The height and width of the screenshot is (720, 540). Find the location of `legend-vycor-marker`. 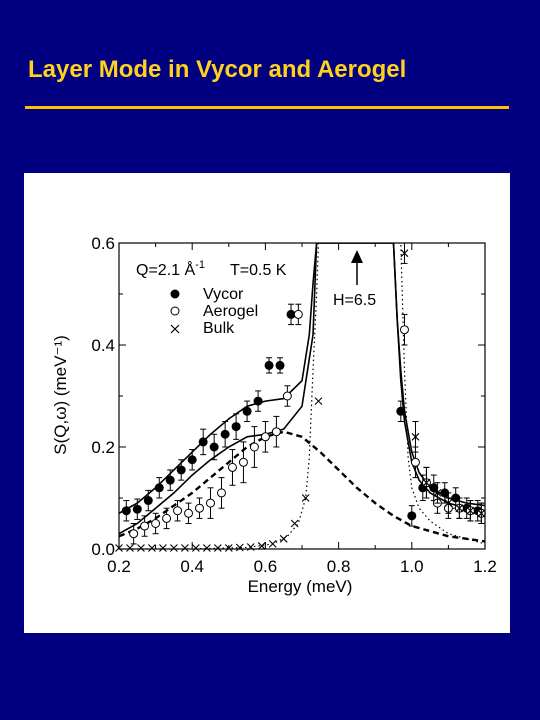

legend-vycor-marker is located at coordinates (175, 294).